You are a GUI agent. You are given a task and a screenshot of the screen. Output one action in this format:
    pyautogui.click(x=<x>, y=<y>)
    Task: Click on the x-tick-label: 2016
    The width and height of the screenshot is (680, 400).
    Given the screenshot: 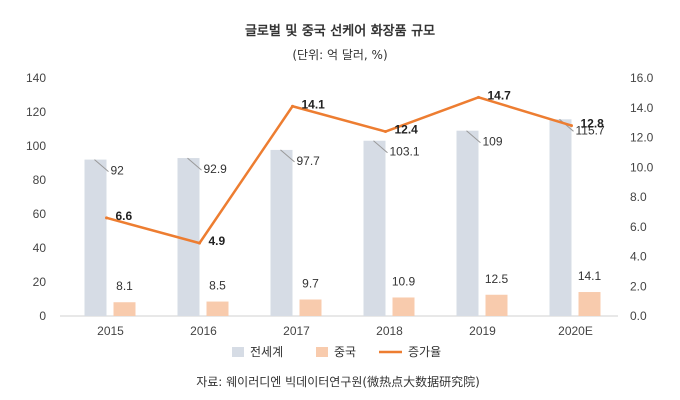 What is the action you would take?
    pyautogui.click(x=203, y=331)
    